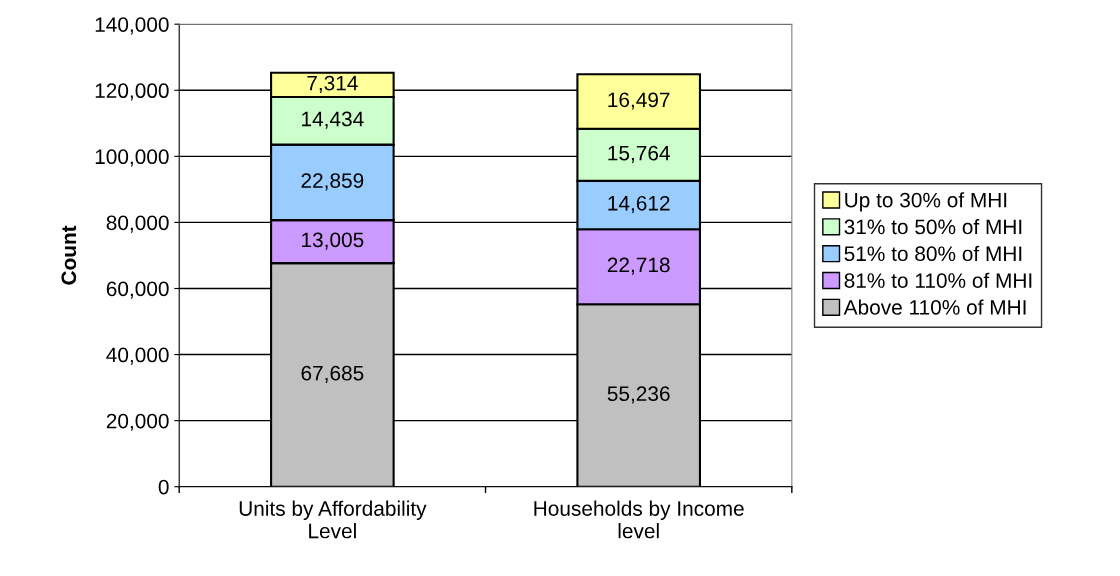 This screenshot has width=1120, height=576. Describe the element at coordinates (639, 519) in the screenshot. I see `x-tick-label: Households by Income level` at that location.